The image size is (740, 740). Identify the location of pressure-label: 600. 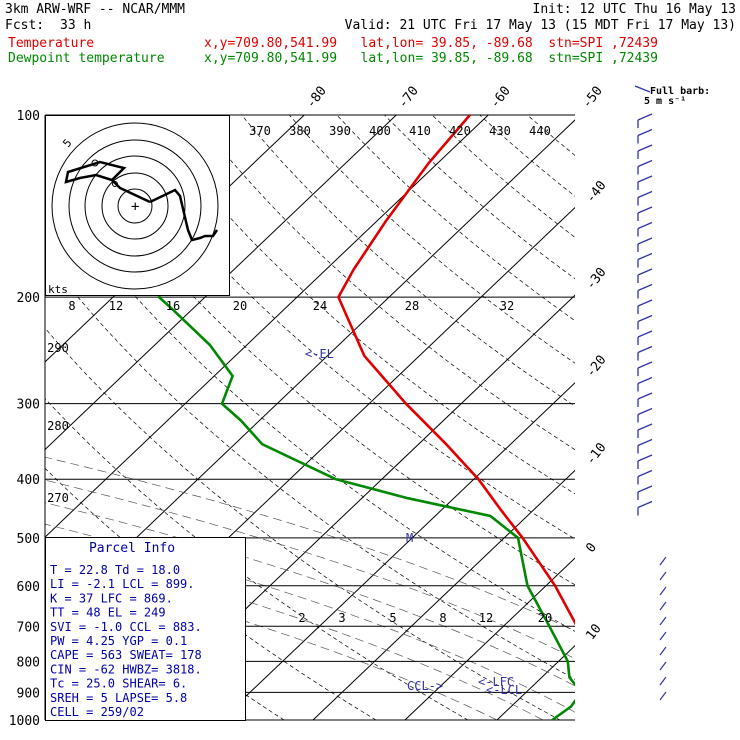
(28, 587).